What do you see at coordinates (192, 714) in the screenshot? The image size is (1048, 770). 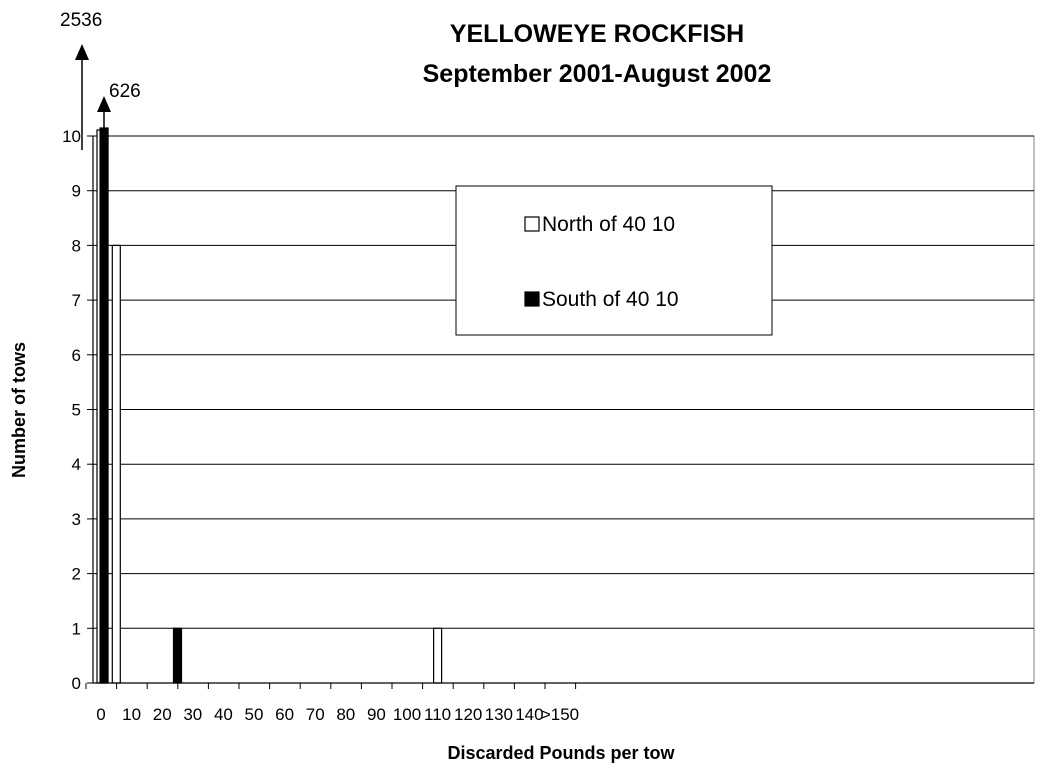 I see `x-tick-label: 30` at bounding box center [192, 714].